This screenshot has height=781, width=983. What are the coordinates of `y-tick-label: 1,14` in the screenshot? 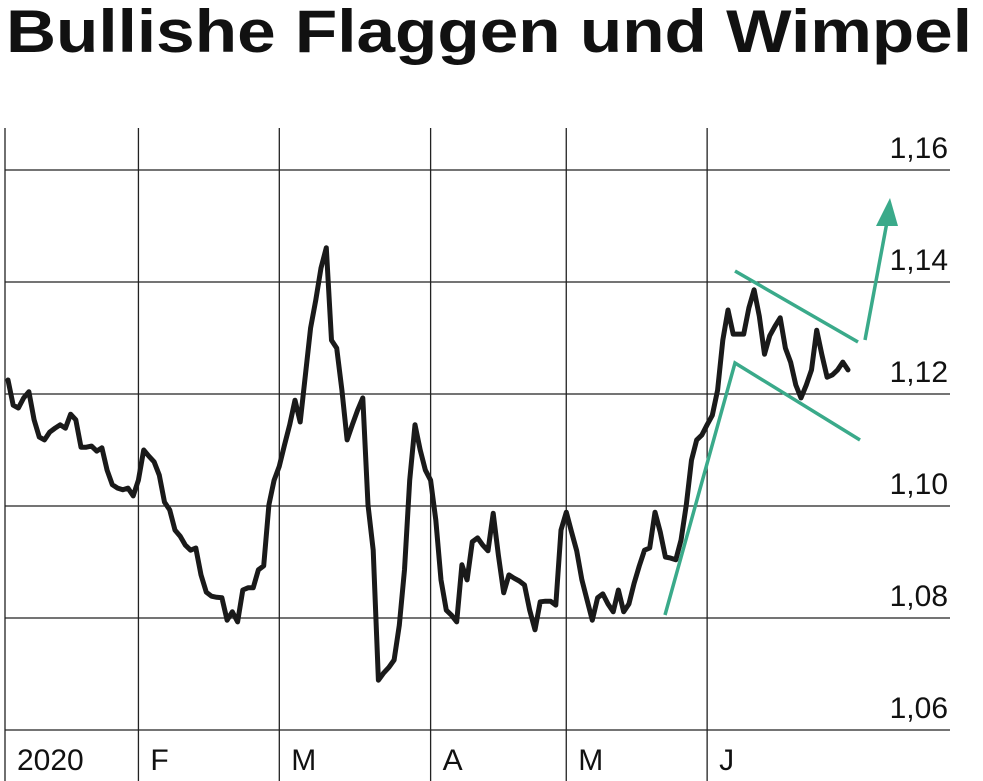 It's located at (919, 260).